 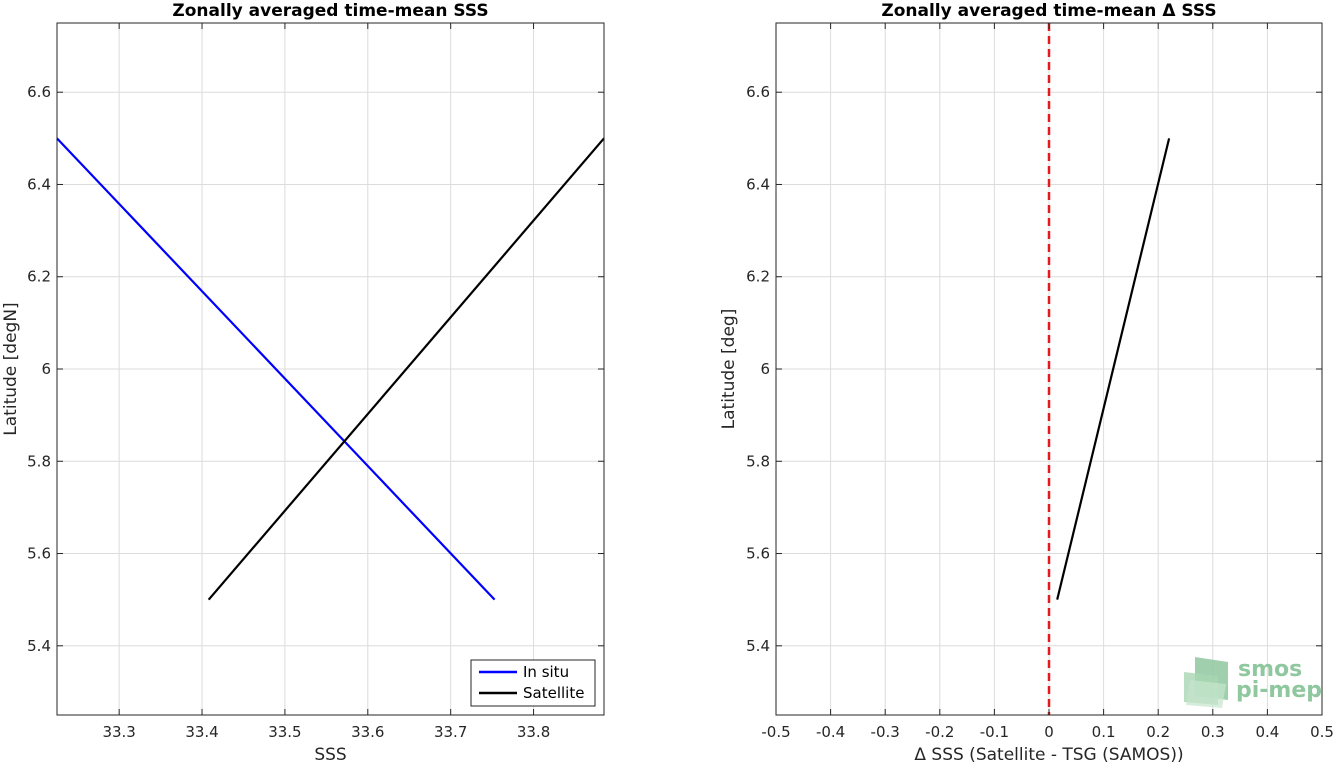 I want to click on x-axis-label: SSS, so click(x=330, y=754).